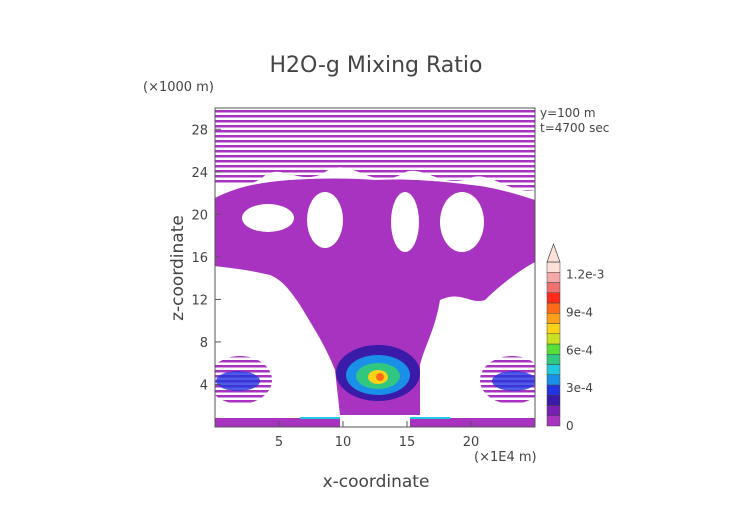 Image resolution: width=752 pixels, height=532 pixels. What do you see at coordinates (407, 442) in the screenshot?
I see `x-tick-label: 15` at bounding box center [407, 442].